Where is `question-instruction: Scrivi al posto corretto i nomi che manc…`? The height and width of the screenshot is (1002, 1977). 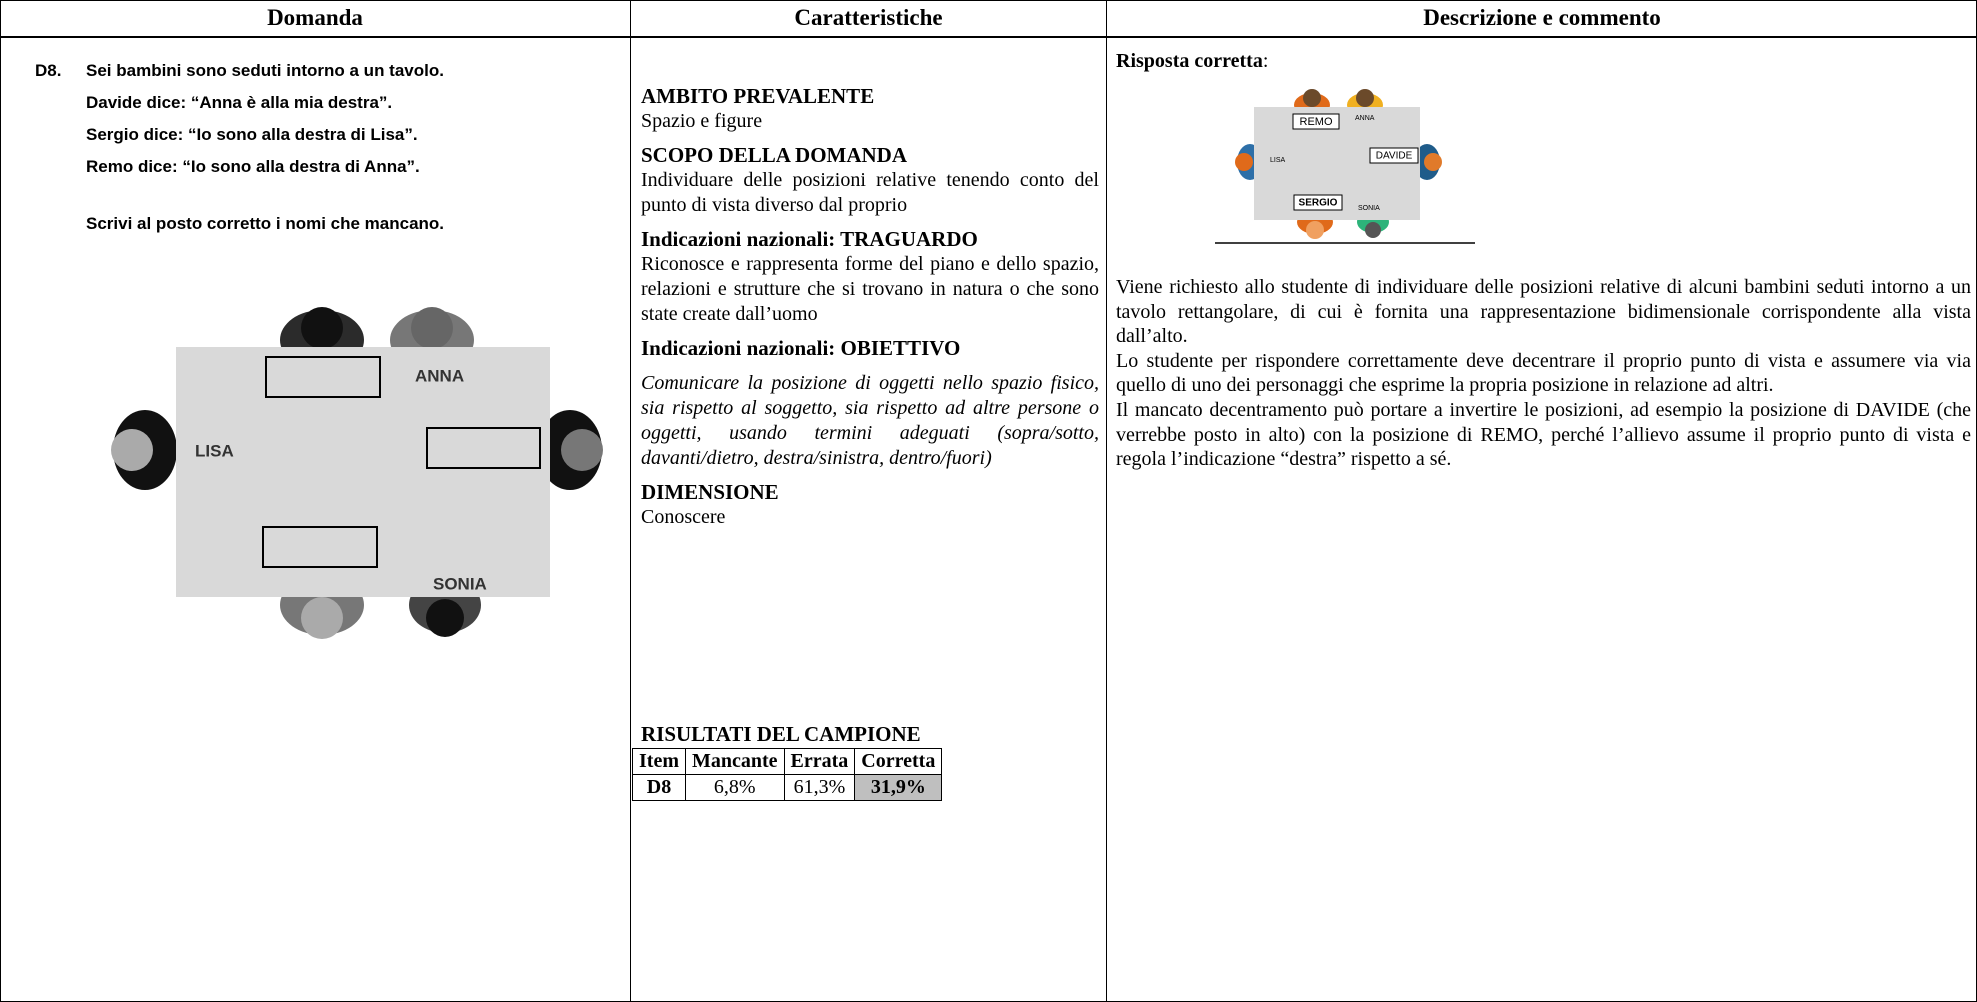 question-instruction: Scrivi al posto corretto i nomi che manc… is located at coordinates (265, 223).